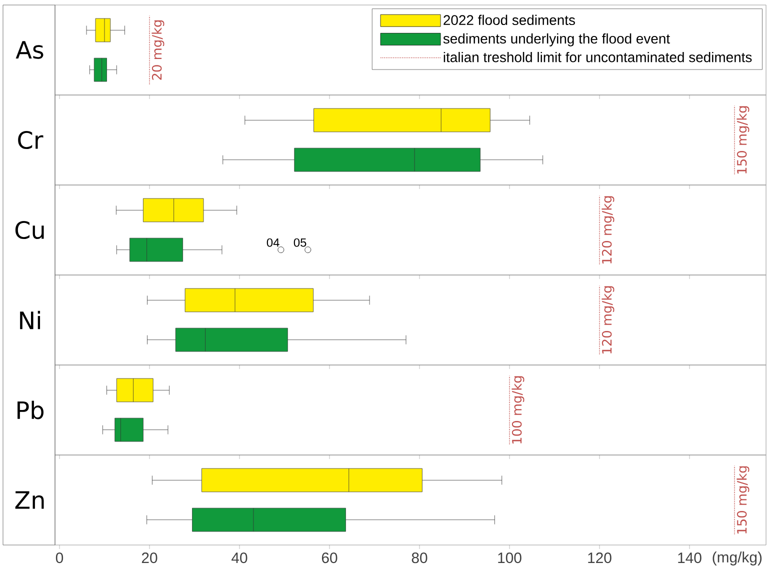  What do you see at coordinates (60, 558) in the screenshot?
I see `x-tick-label: 0` at bounding box center [60, 558].